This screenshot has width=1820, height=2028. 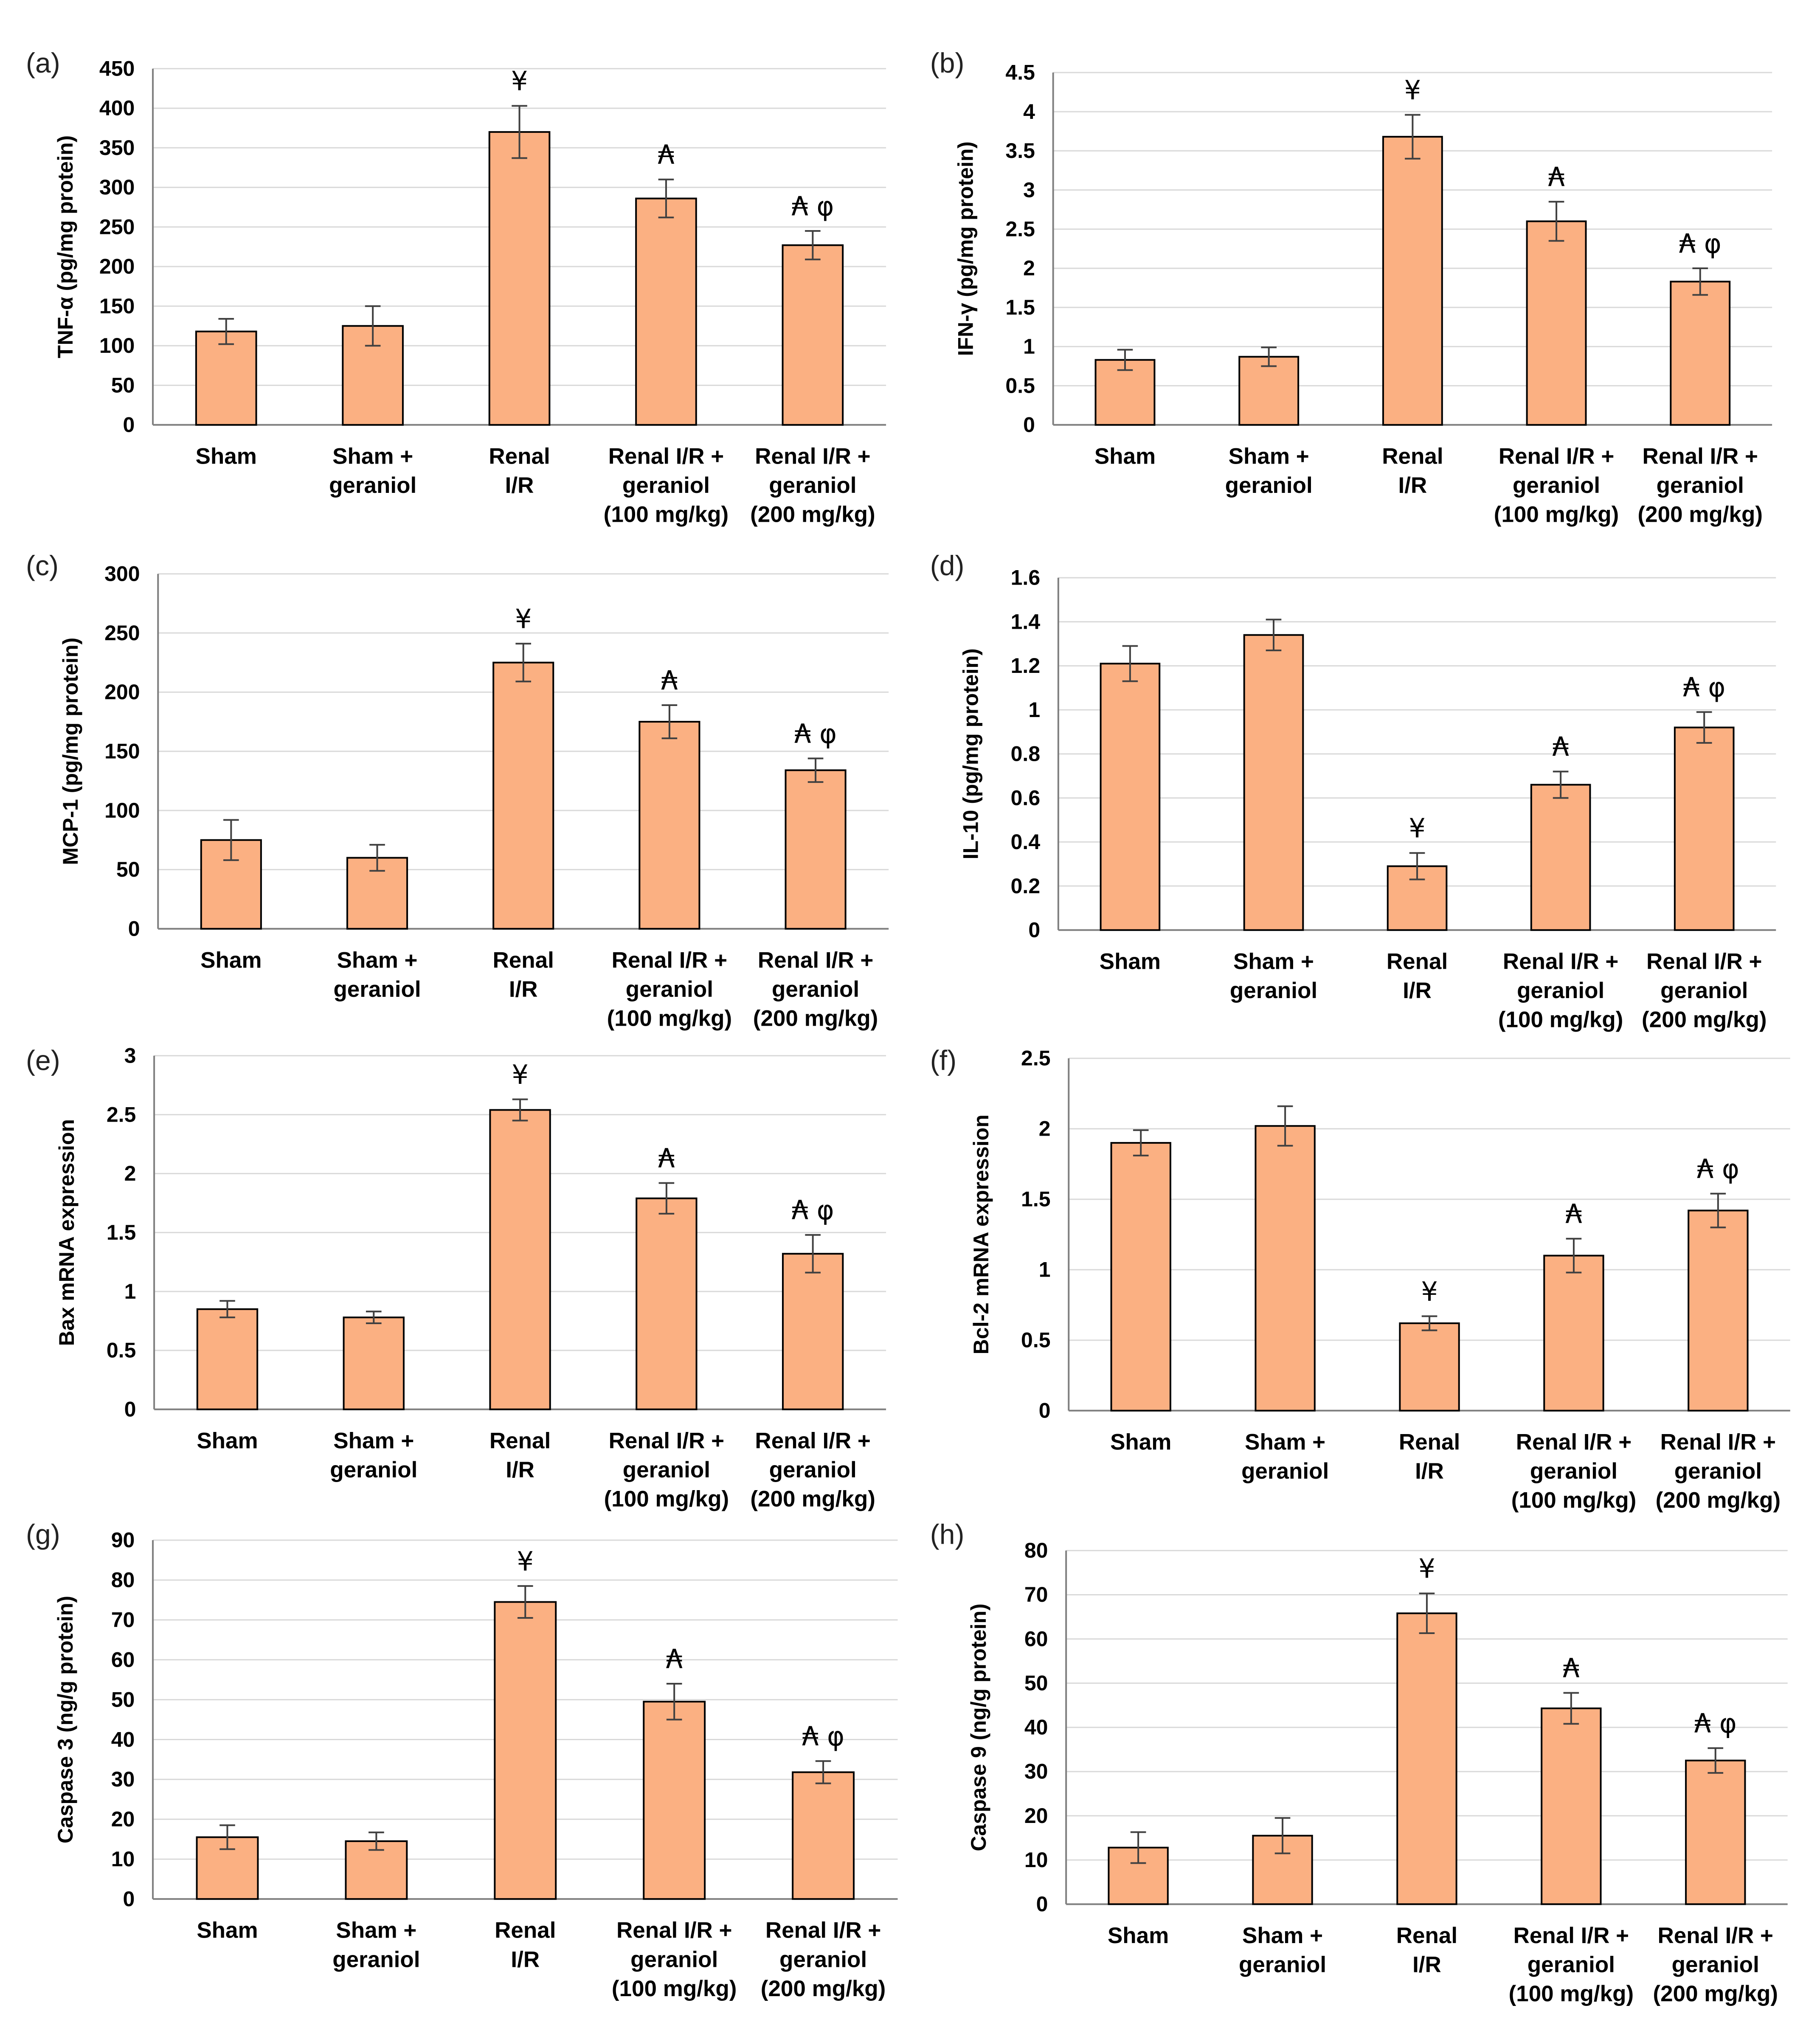 I want to click on y-tick-label: 10, so click(x=123, y=1859).